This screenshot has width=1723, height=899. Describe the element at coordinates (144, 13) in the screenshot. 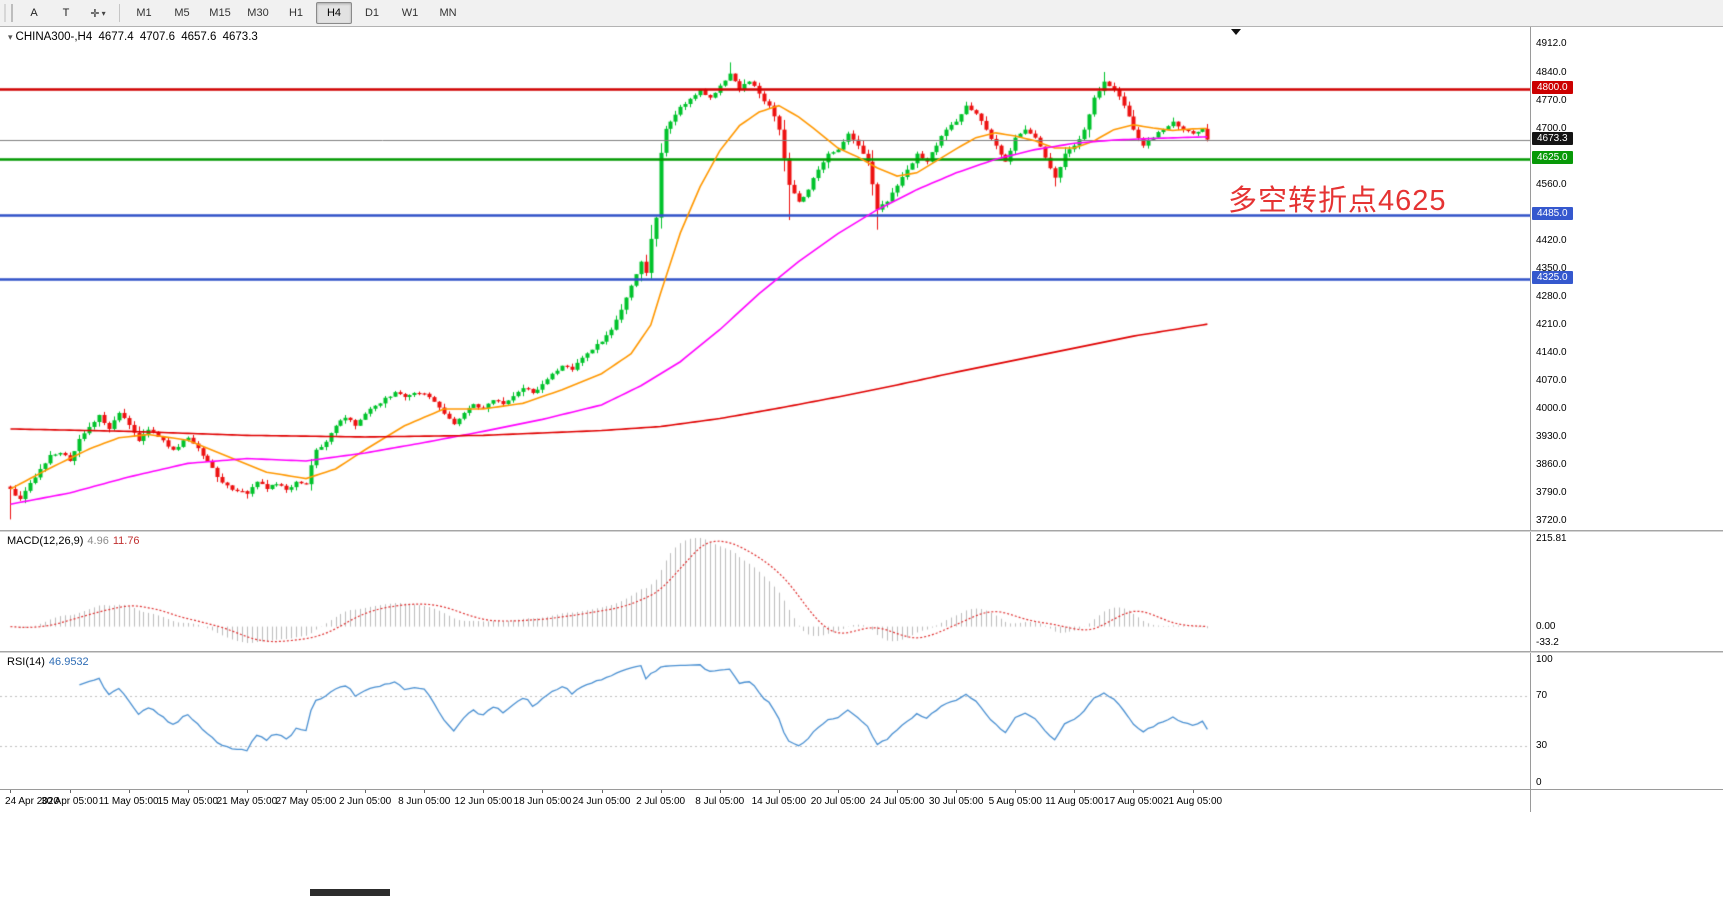

I see `timeframe-button-m1: M1` at that location.